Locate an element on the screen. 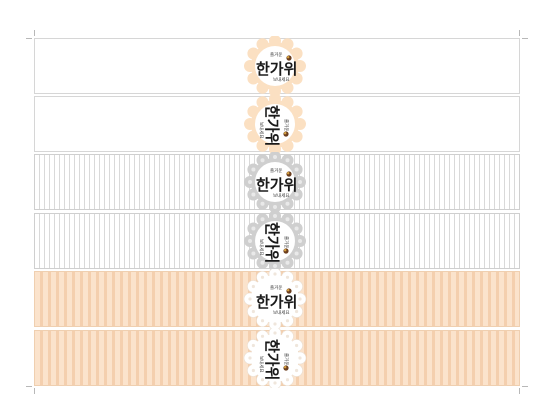 This screenshot has height=420, width=550. badge-5: 즐거운 한가위 보내세요 is located at coordinates (275, 299).